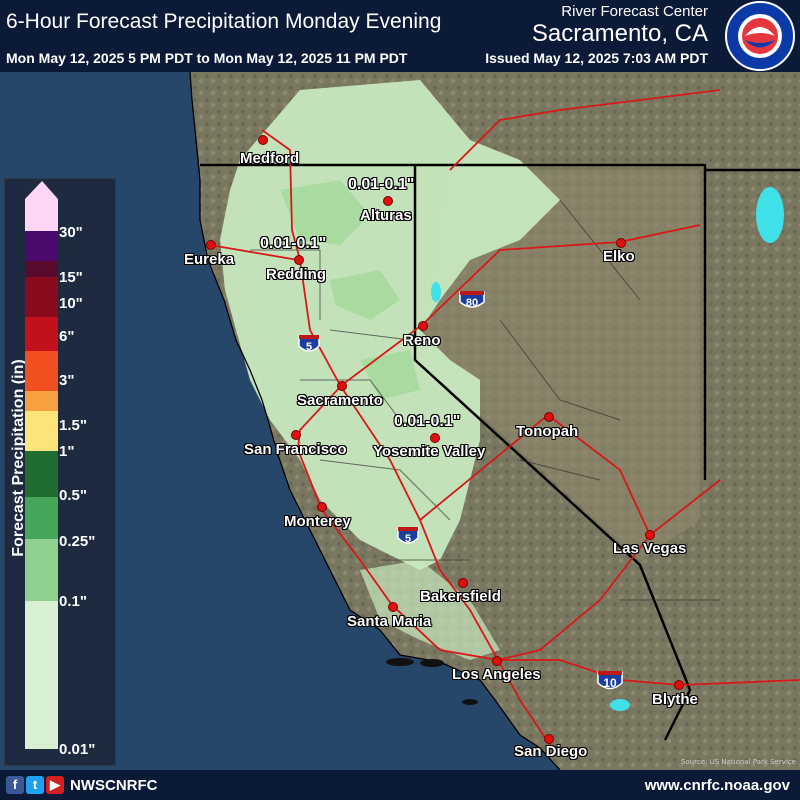  Describe the element at coordinates (296, 274) in the screenshot. I see `city-label-redding: Redding` at that location.